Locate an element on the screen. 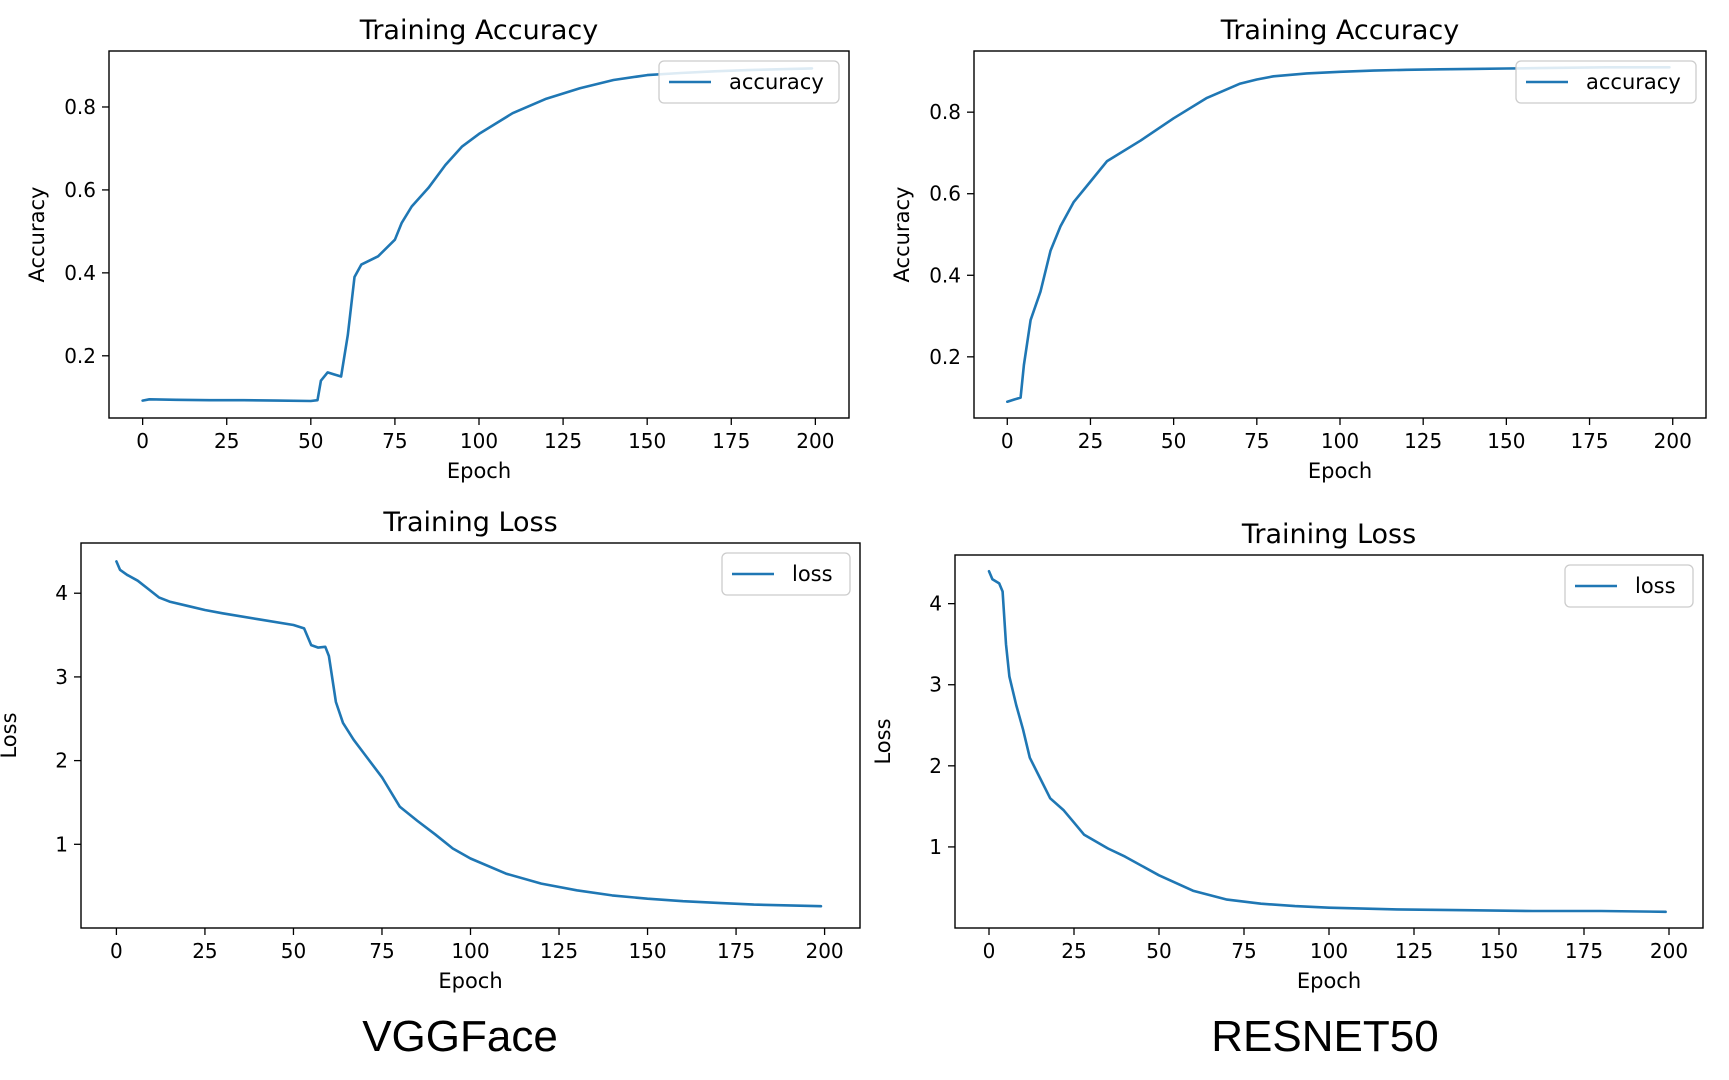  caption-vggface: VGGFace is located at coordinates (460, 1036).